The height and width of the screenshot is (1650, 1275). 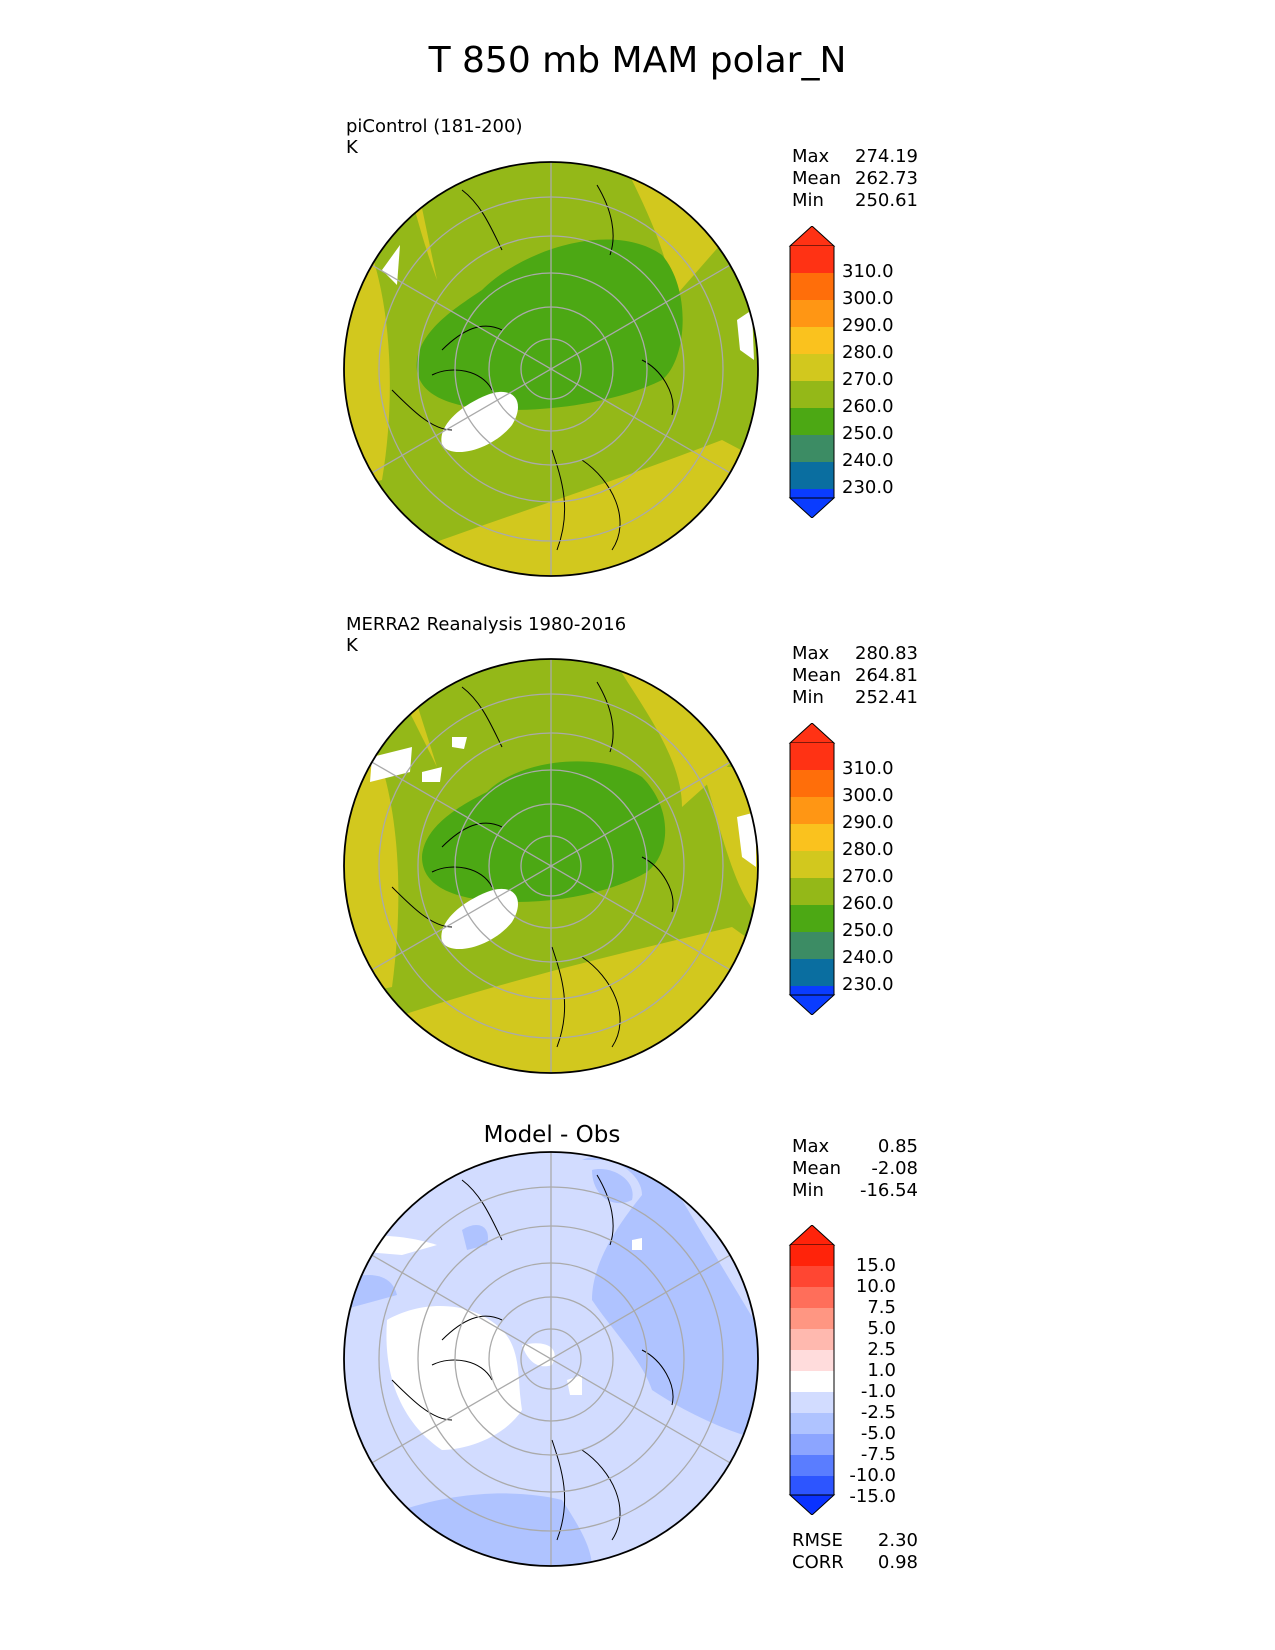 I want to click on stat-value: 0.98, so click(x=897, y=1562).